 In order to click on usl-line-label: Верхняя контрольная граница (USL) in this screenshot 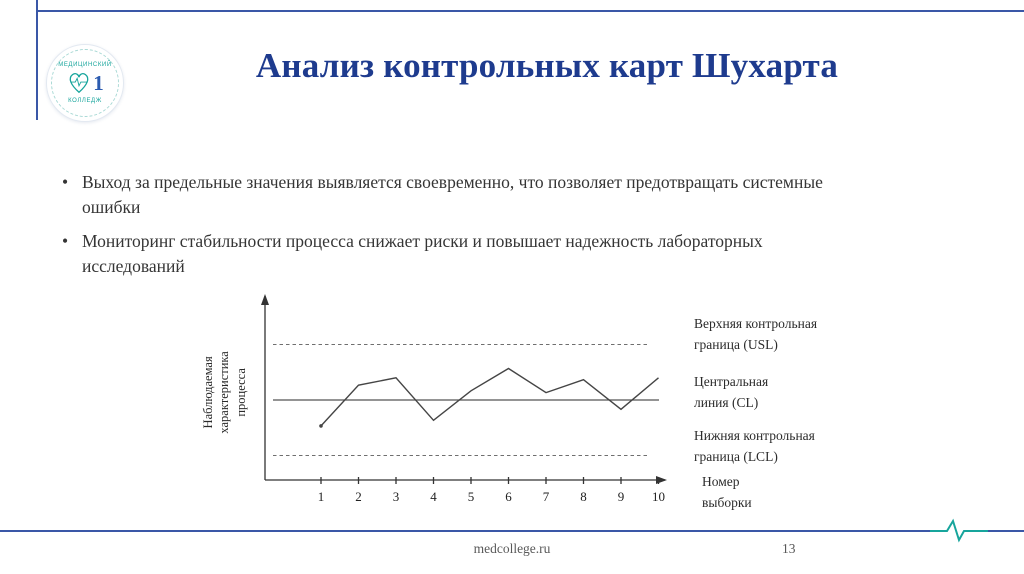, I will do `click(756, 334)`.